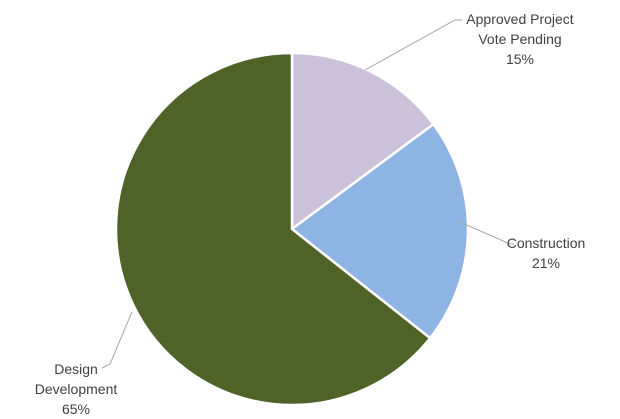  What do you see at coordinates (76, 369) in the screenshot?
I see `data-label-category: Design` at bounding box center [76, 369].